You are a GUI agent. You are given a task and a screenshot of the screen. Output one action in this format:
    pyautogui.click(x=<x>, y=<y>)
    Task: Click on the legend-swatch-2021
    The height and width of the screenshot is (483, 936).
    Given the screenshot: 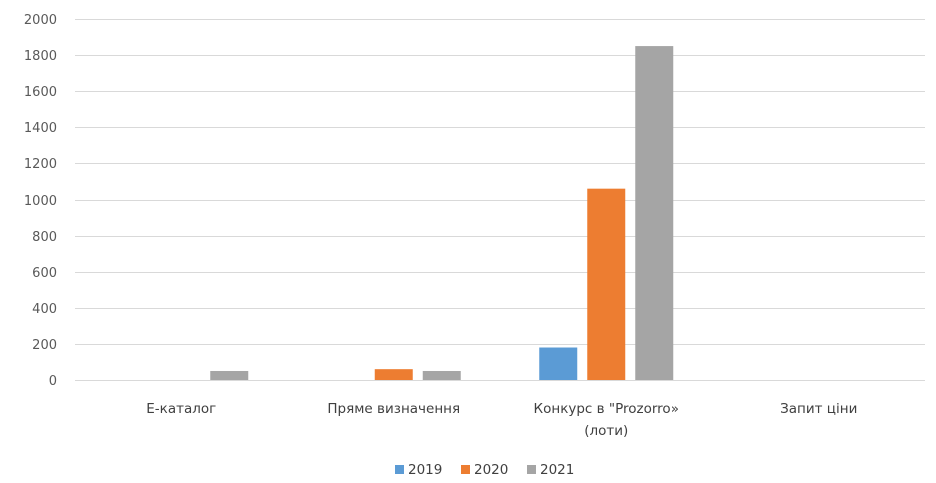 What is the action you would take?
    pyautogui.click(x=531, y=469)
    